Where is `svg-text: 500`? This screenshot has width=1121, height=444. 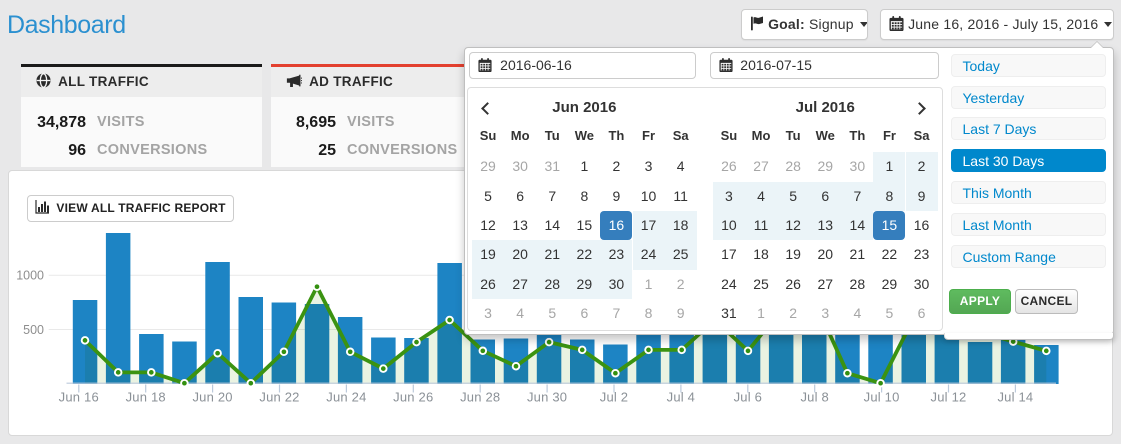 svg-text: 500 is located at coordinates (33, 330).